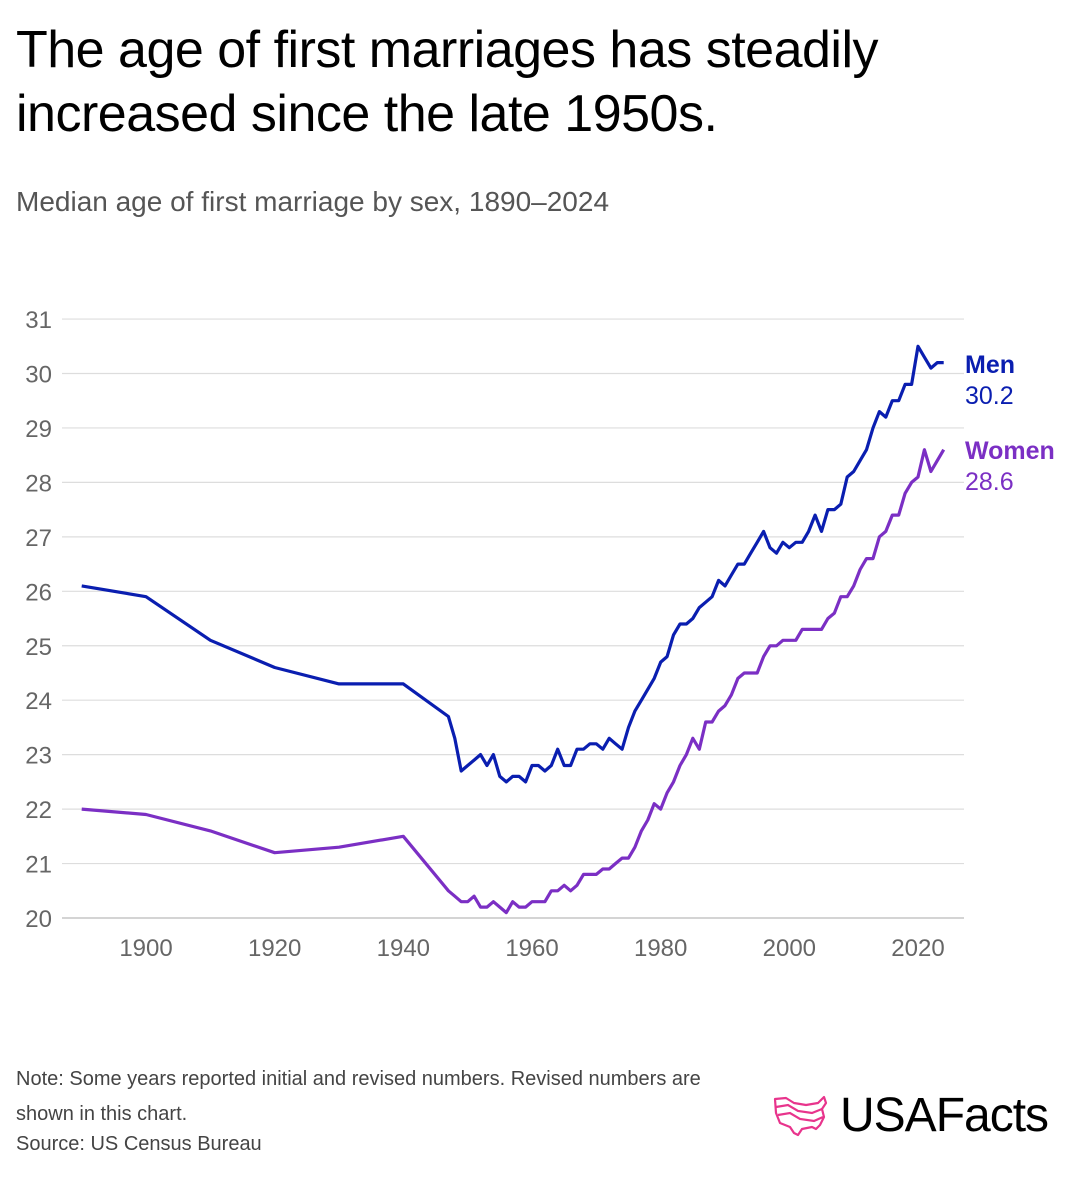 This screenshot has height=1182, width=1080. Describe the element at coordinates (989, 482) in the screenshot. I see `series-end-value-women: 28.6` at that location.